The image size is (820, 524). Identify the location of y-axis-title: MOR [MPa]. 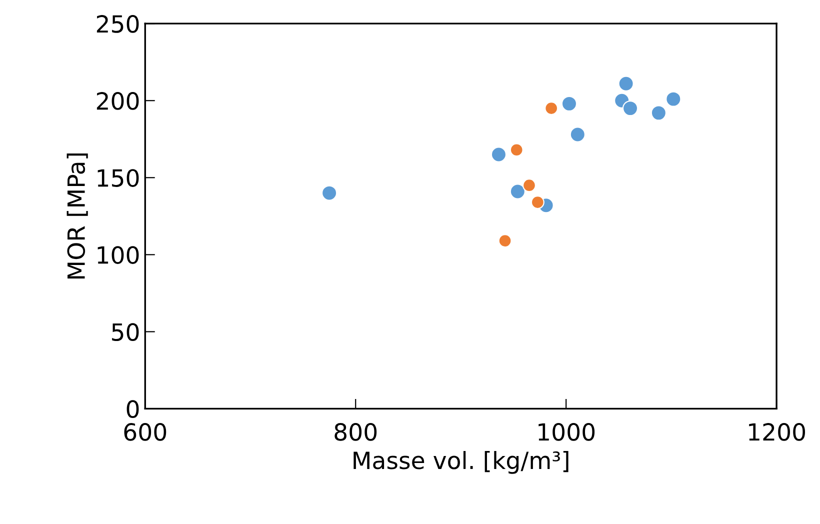
(77, 216).